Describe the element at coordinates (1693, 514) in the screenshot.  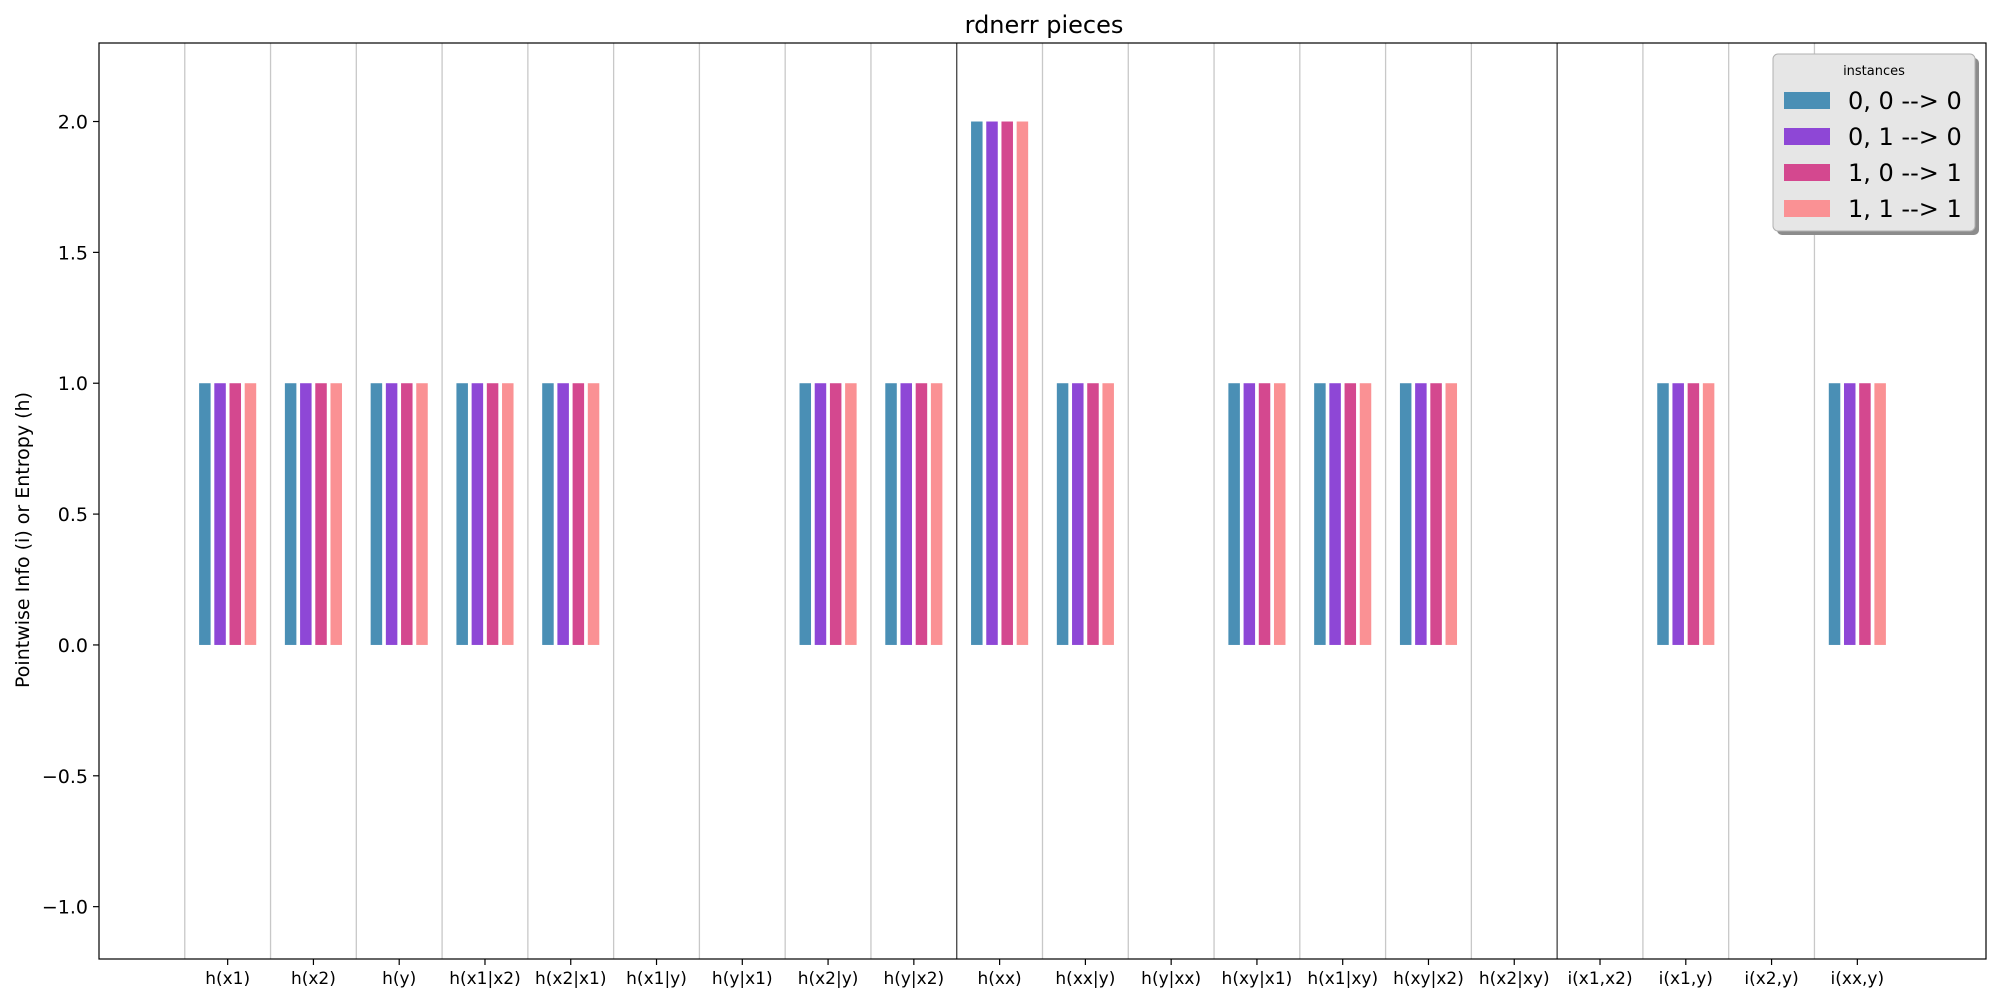
I see `bar-i(x1,y)-s2` at that location.